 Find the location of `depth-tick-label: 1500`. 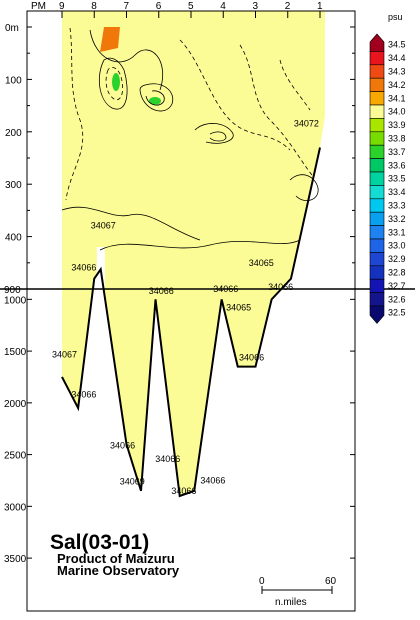

depth-tick-label: 1500 is located at coordinates (15, 352).